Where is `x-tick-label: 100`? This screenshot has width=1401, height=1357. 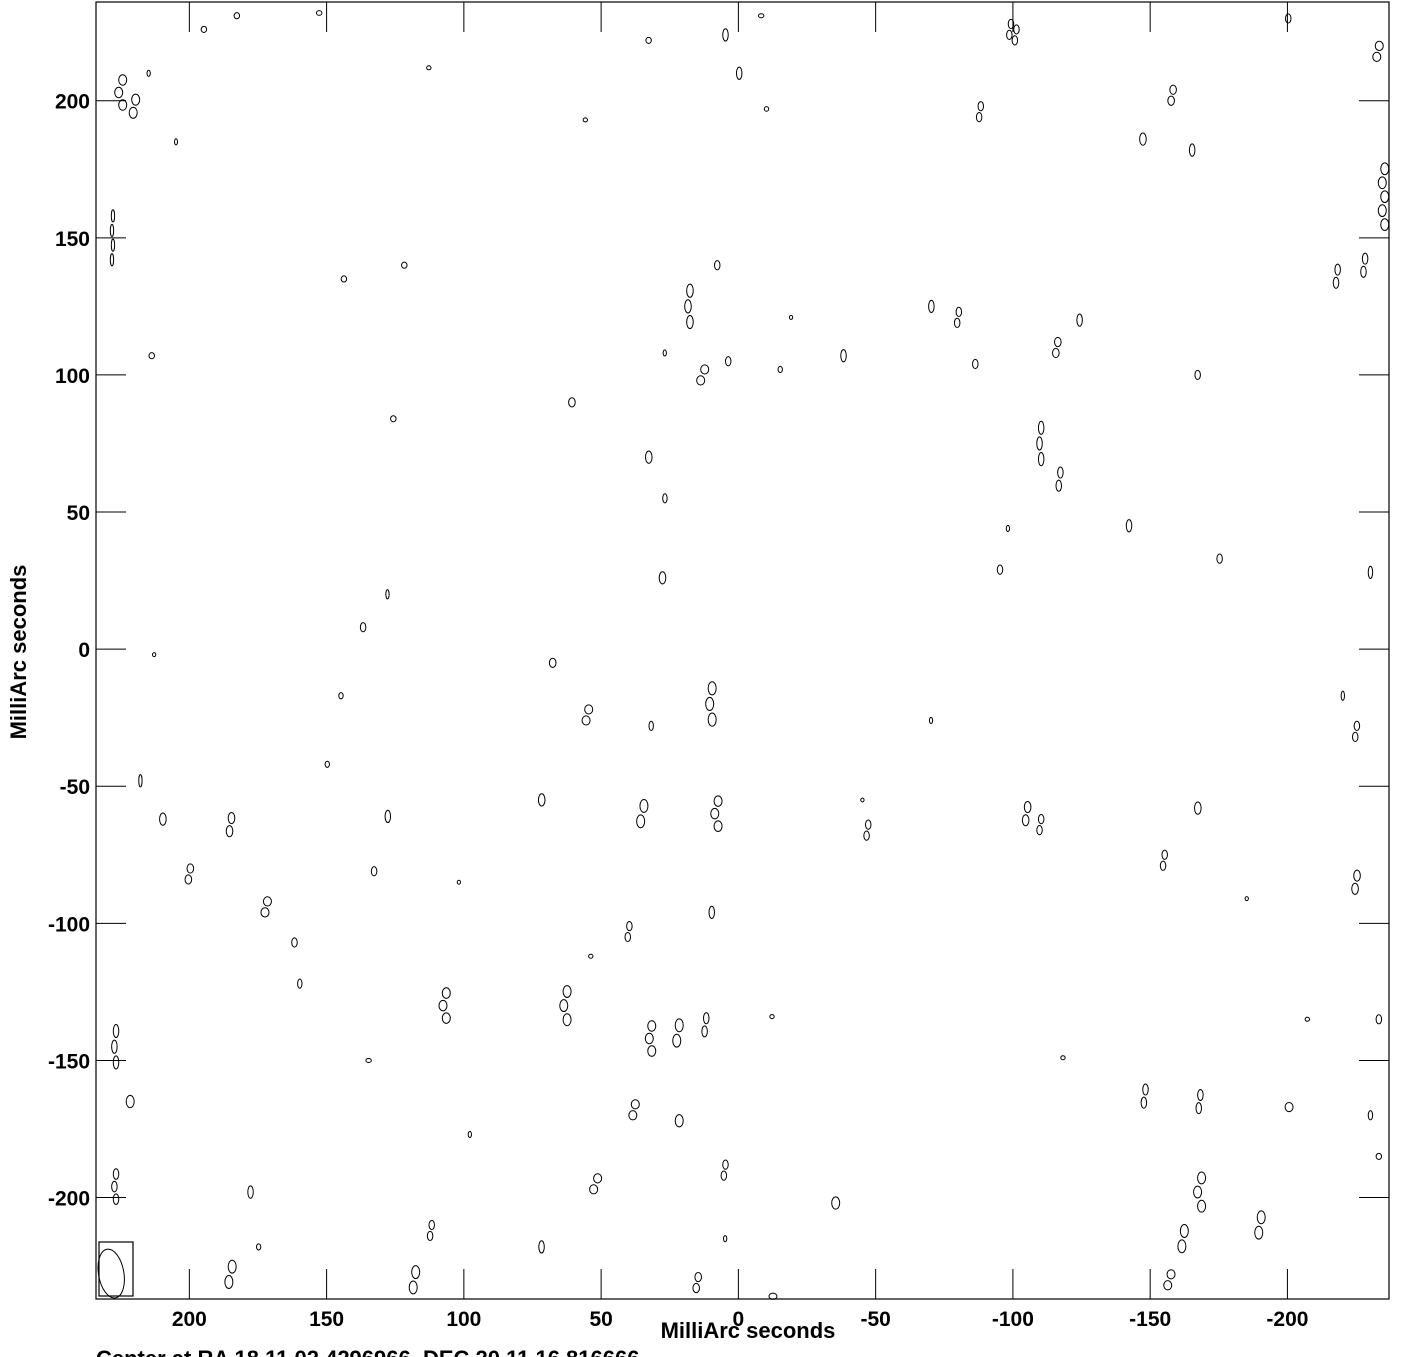
x-tick-label: 100 is located at coordinates (463, 1319).